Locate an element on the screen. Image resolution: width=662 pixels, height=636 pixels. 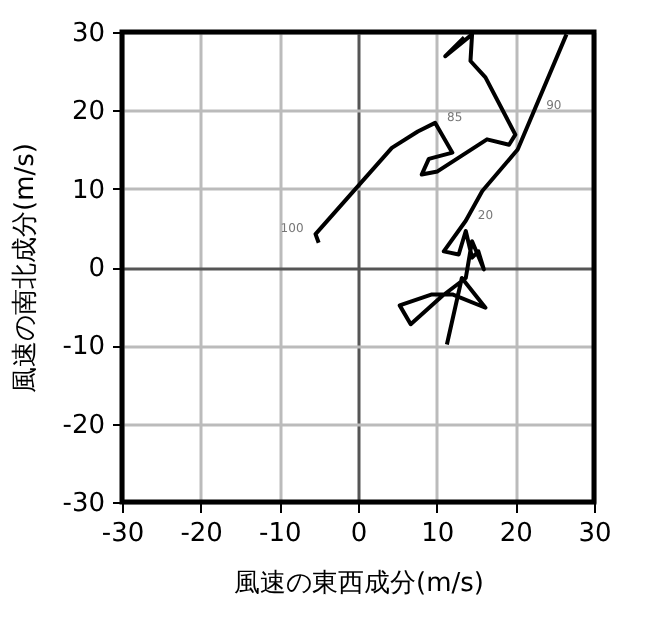
y-tick-label: -20 is located at coordinates (83, 425).